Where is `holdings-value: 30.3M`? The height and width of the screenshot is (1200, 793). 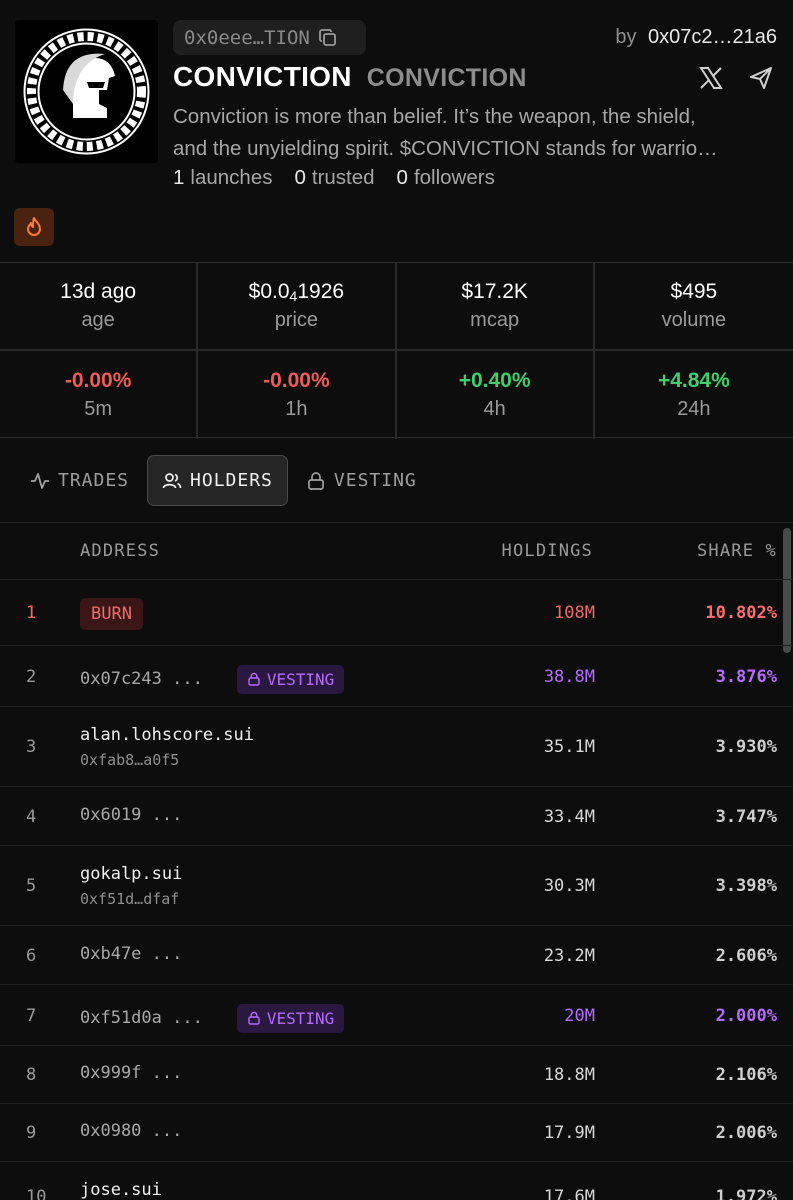 holdings-value: 30.3M is located at coordinates (569, 886).